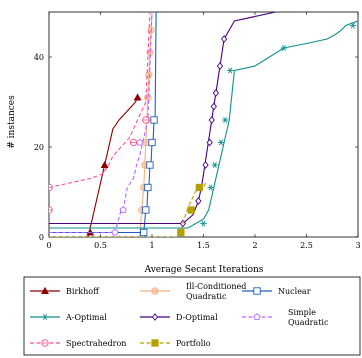  I want to click on series-ill-conditioned-quadratic, so click(146, 124).